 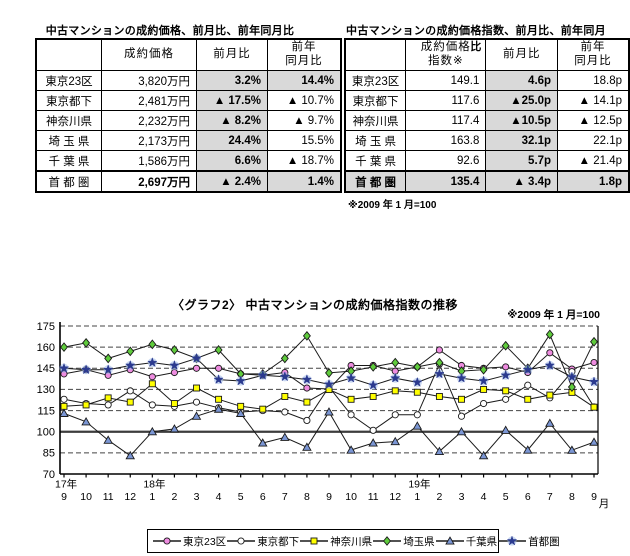 What do you see at coordinates (446, 120) in the screenshot?
I see `table-cell: 117.4` at bounding box center [446, 120].